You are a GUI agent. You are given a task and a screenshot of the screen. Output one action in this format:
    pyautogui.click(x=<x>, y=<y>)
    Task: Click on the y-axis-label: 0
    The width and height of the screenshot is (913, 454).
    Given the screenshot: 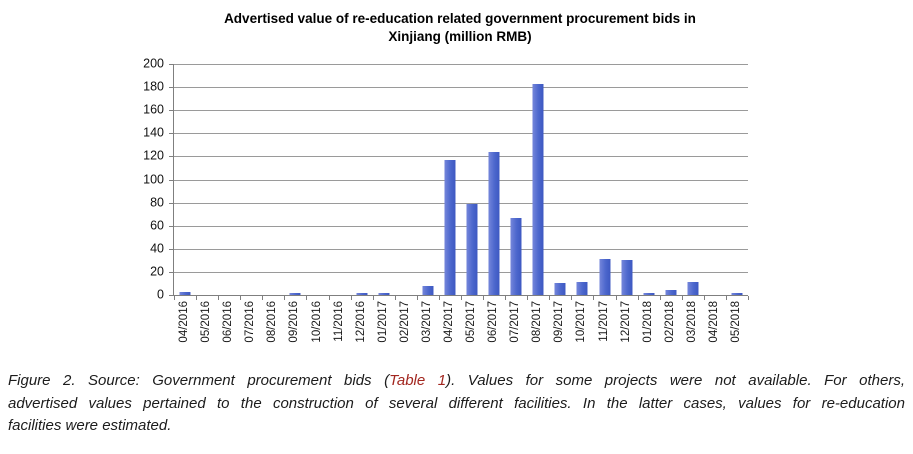 What is the action you would take?
    pyautogui.click(x=160, y=294)
    